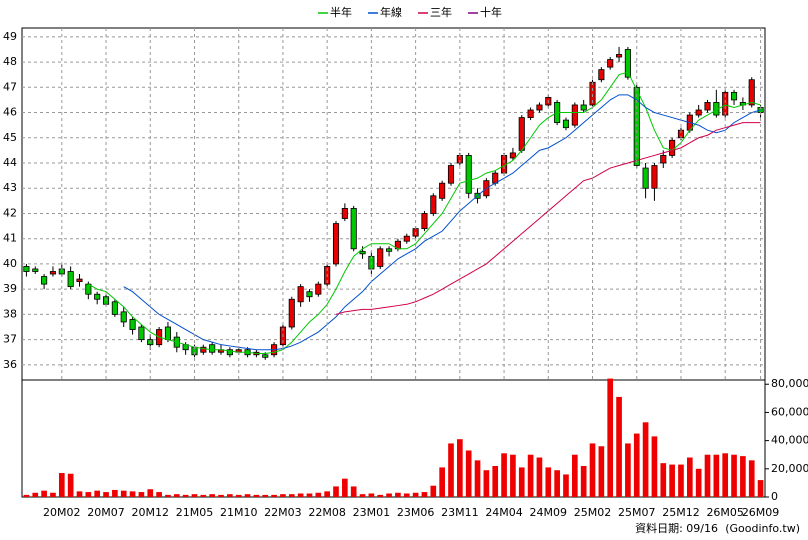 This screenshot has width=808, height=540. I want to click on x-tick-label: 23M06, so click(416, 512).